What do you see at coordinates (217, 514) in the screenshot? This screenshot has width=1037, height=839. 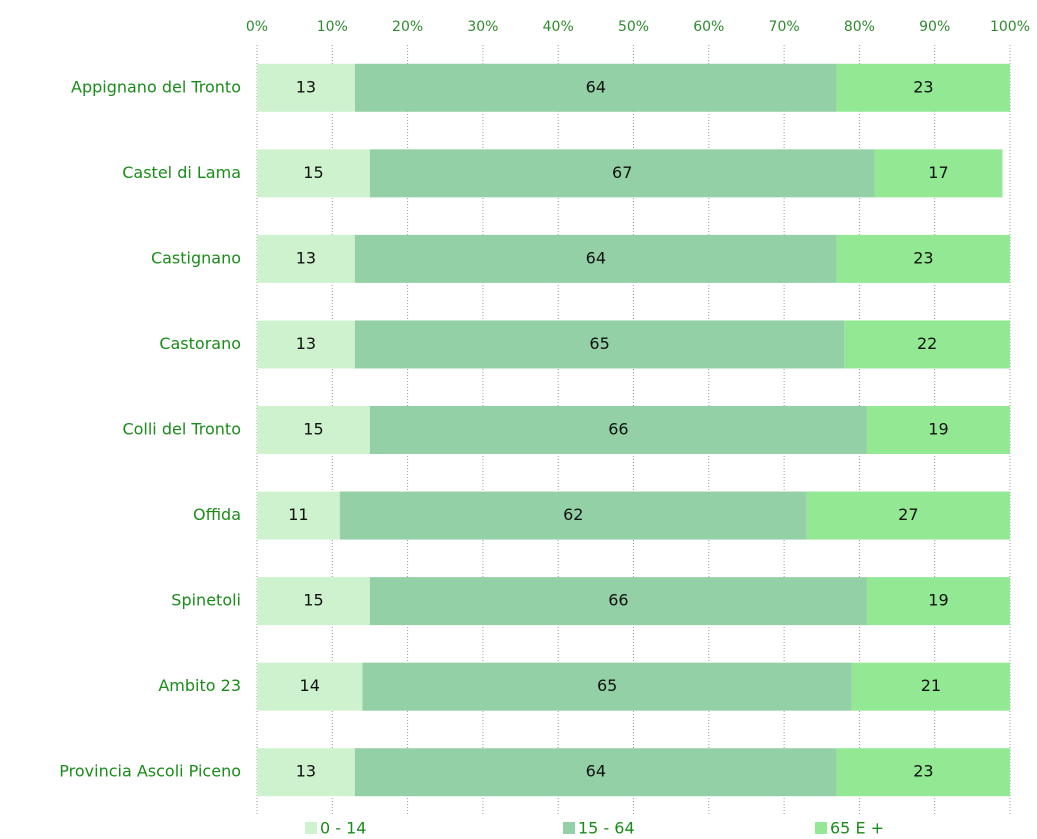 I see `category-label: Offida` at bounding box center [217, 514].